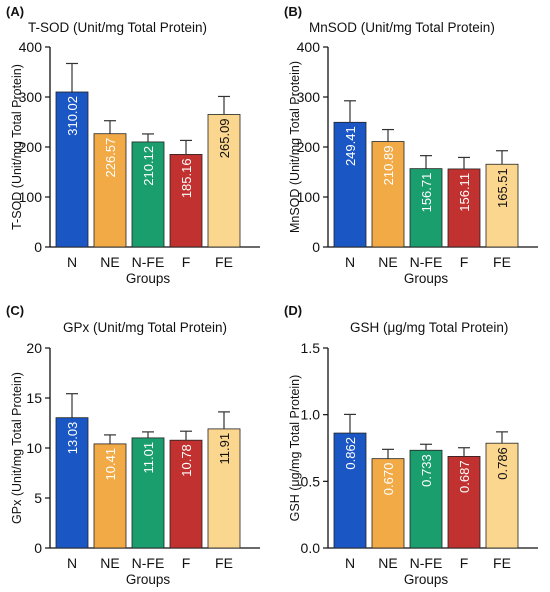 Image resolution: width=550 pixels, height=592 pixels. What do you see at coordinates (17, 147) in the screenshot?
I see `y-axis-label: T-SOD (Unit/mg Total Protein)` at bounding box center [17, 147].